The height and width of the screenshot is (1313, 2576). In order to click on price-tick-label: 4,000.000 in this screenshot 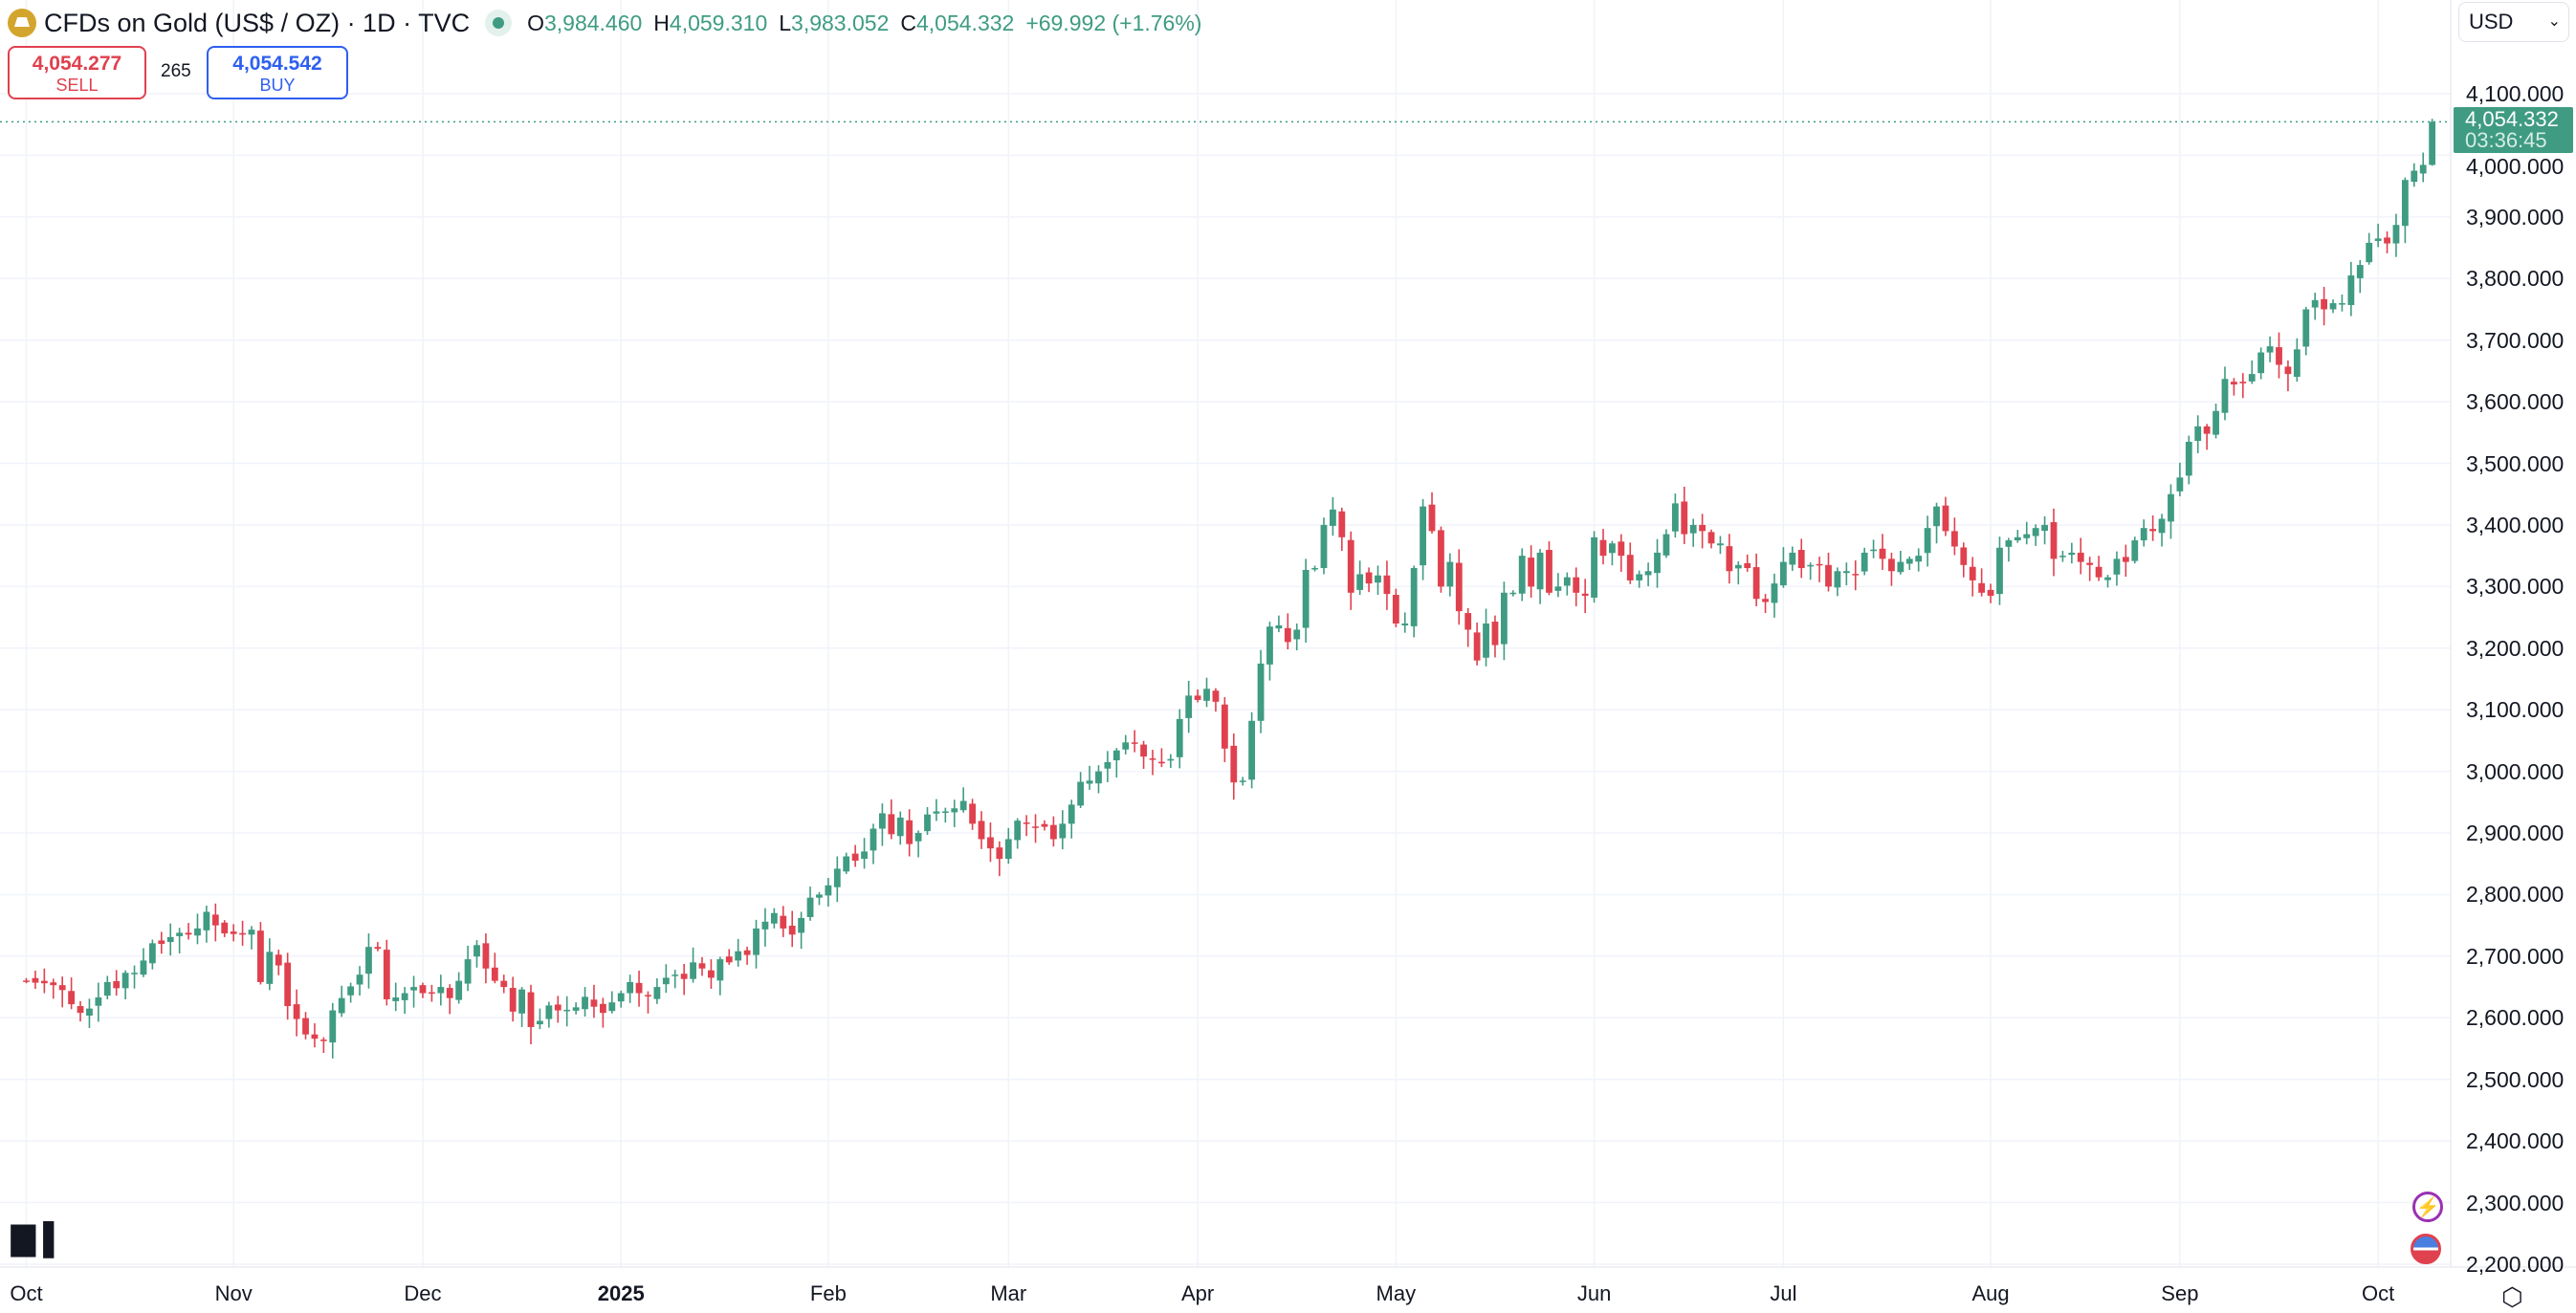, I will do `click(2515, 166)`.